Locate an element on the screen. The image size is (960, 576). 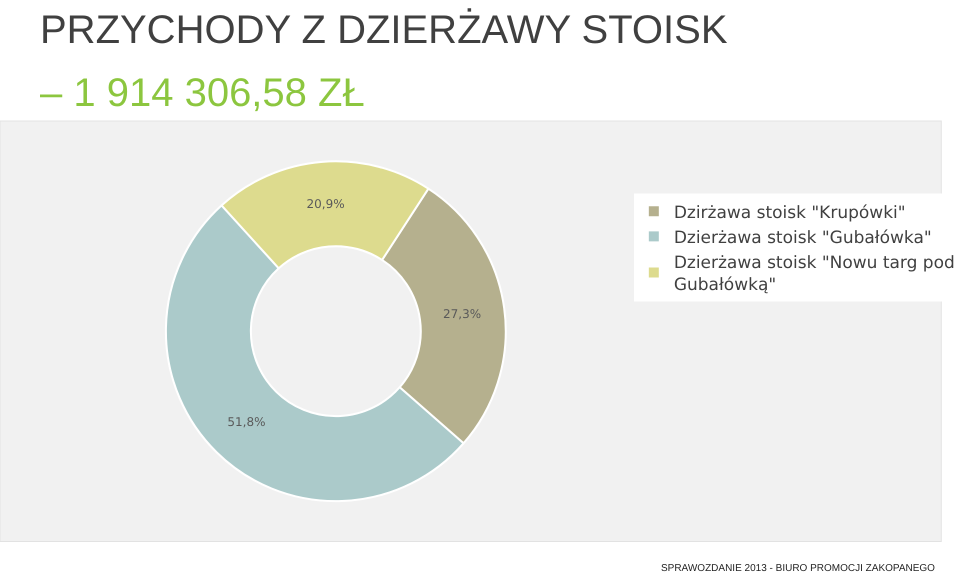
legend-label: Dzierżawa stoisk "Nowu targ pod Gubałówką" is located at coordinates (814, 274).